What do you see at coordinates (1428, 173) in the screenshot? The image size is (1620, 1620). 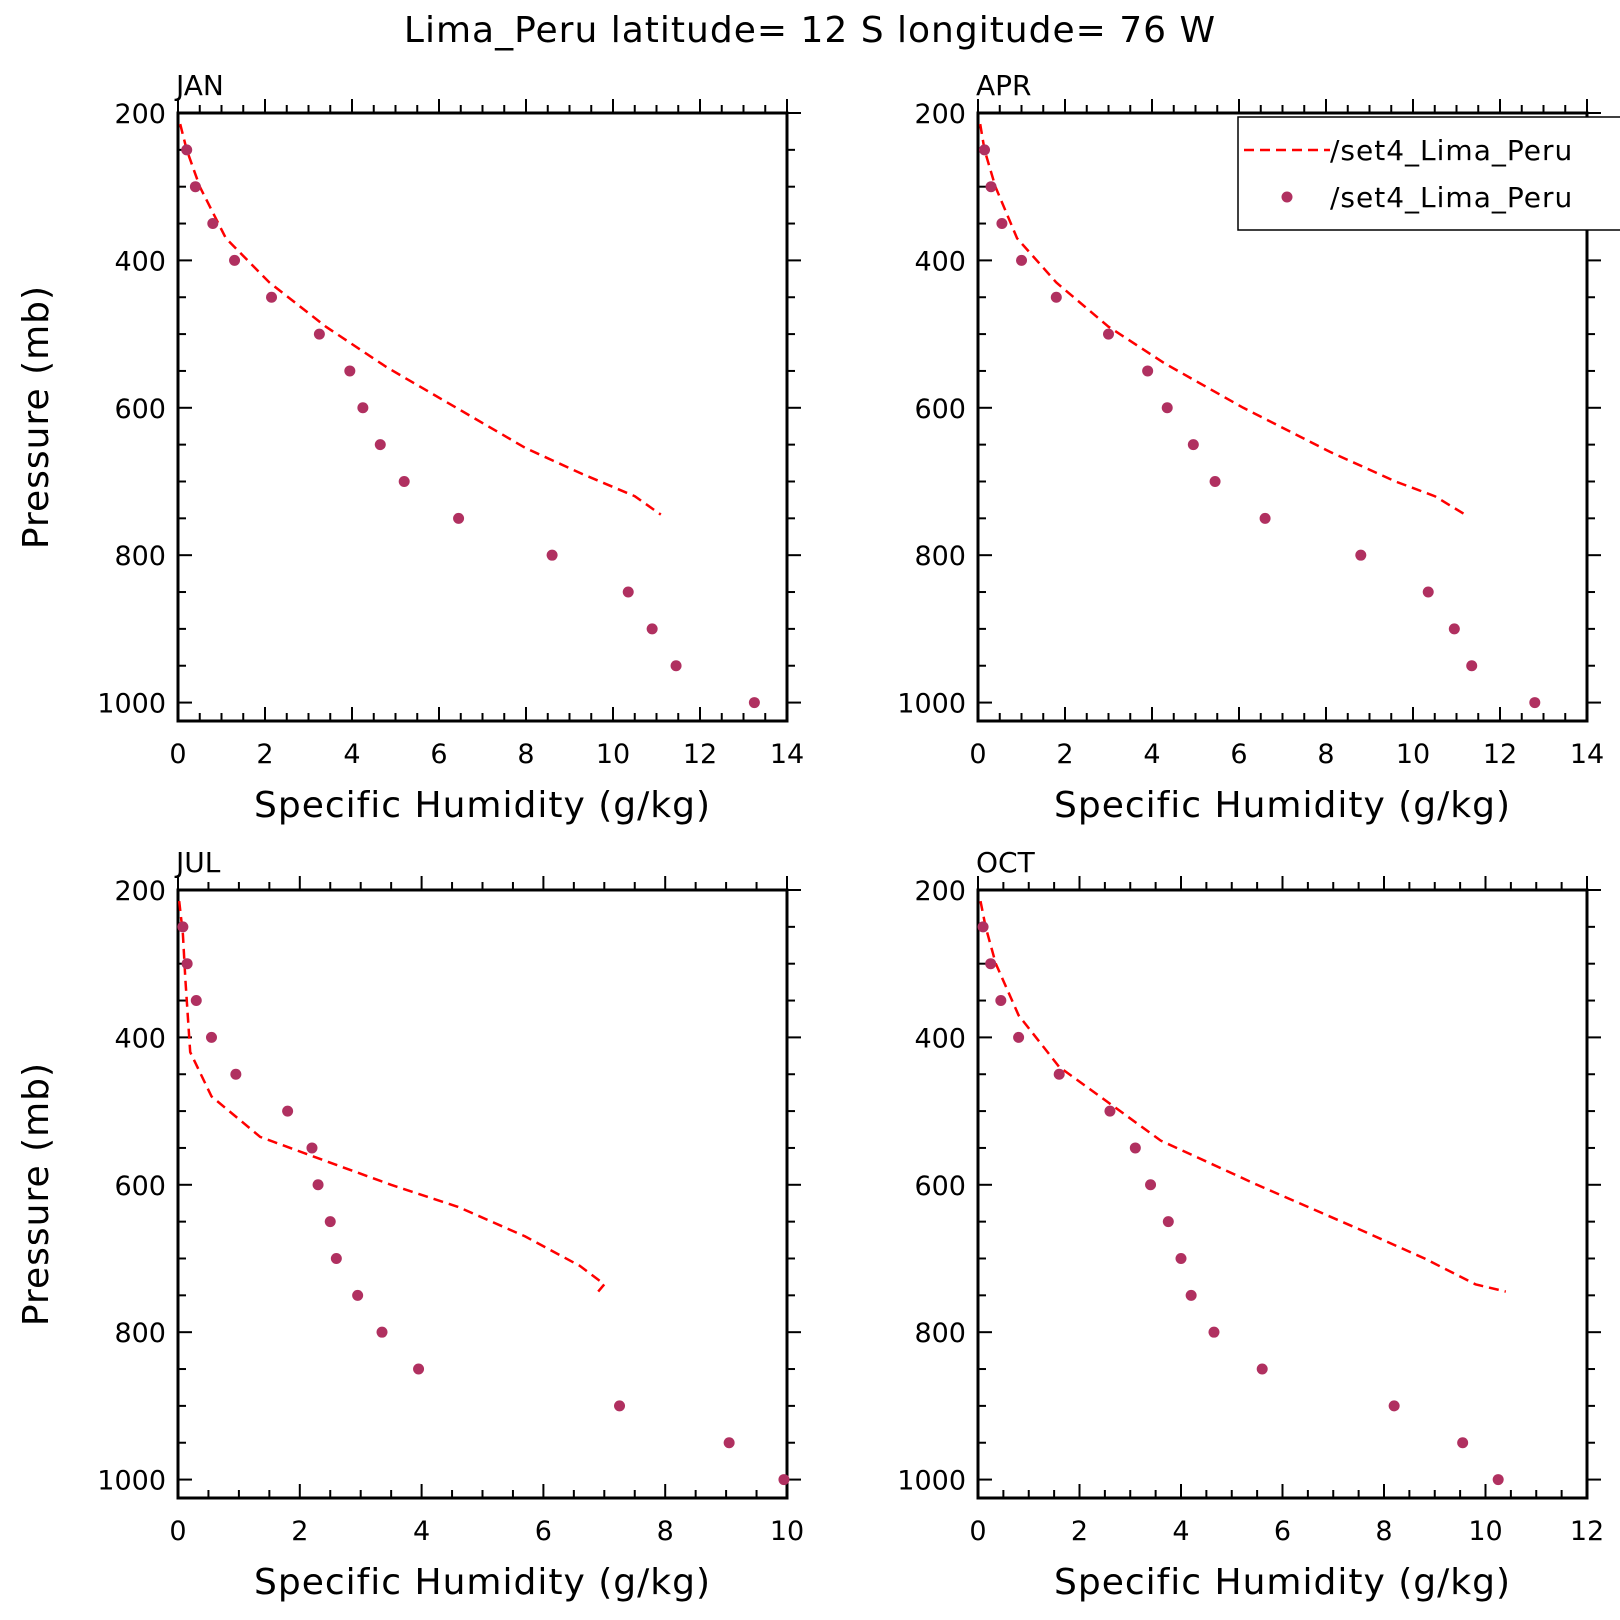 I see `legend-frame` at bounding box center [1428, 173].